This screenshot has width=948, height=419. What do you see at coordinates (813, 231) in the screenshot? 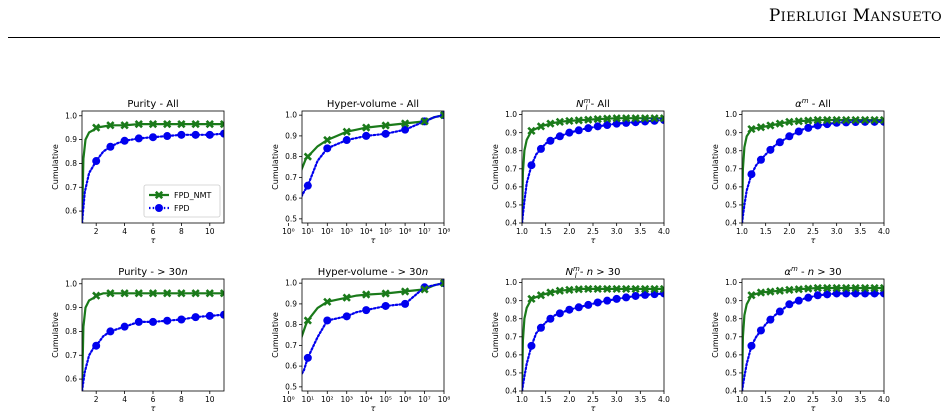
I see `x-tick-label: 2.5` at bounding box center [813, 231].